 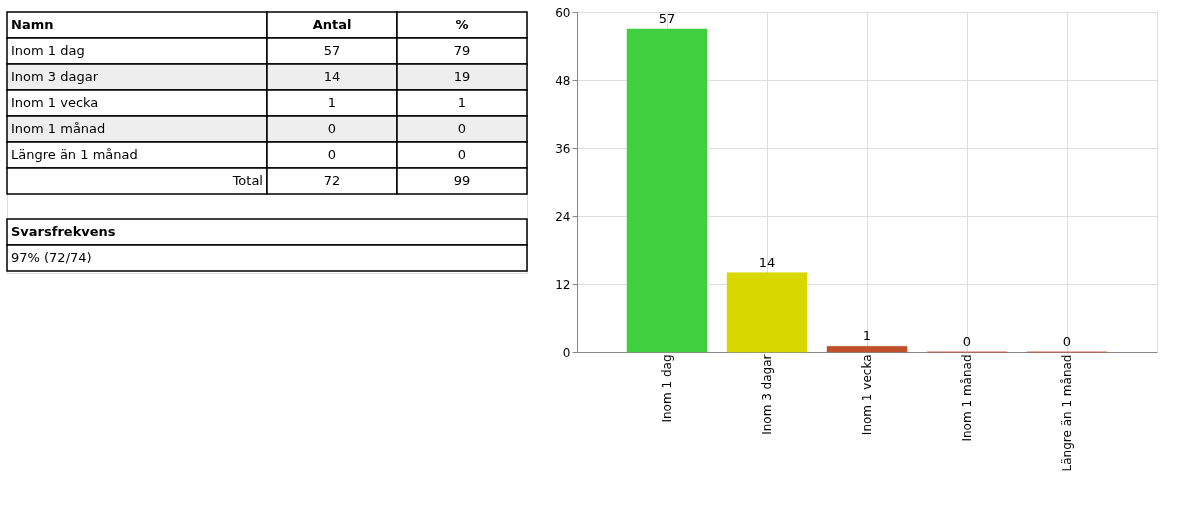 I want to click on x-tick-label: Inom 1 vecka, so click(x=867, y=395).